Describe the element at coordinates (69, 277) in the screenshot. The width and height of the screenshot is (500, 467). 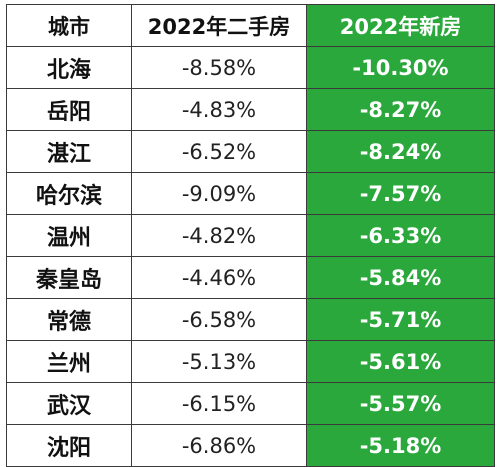
I see `city-cell: 秦皇岛` at that location.